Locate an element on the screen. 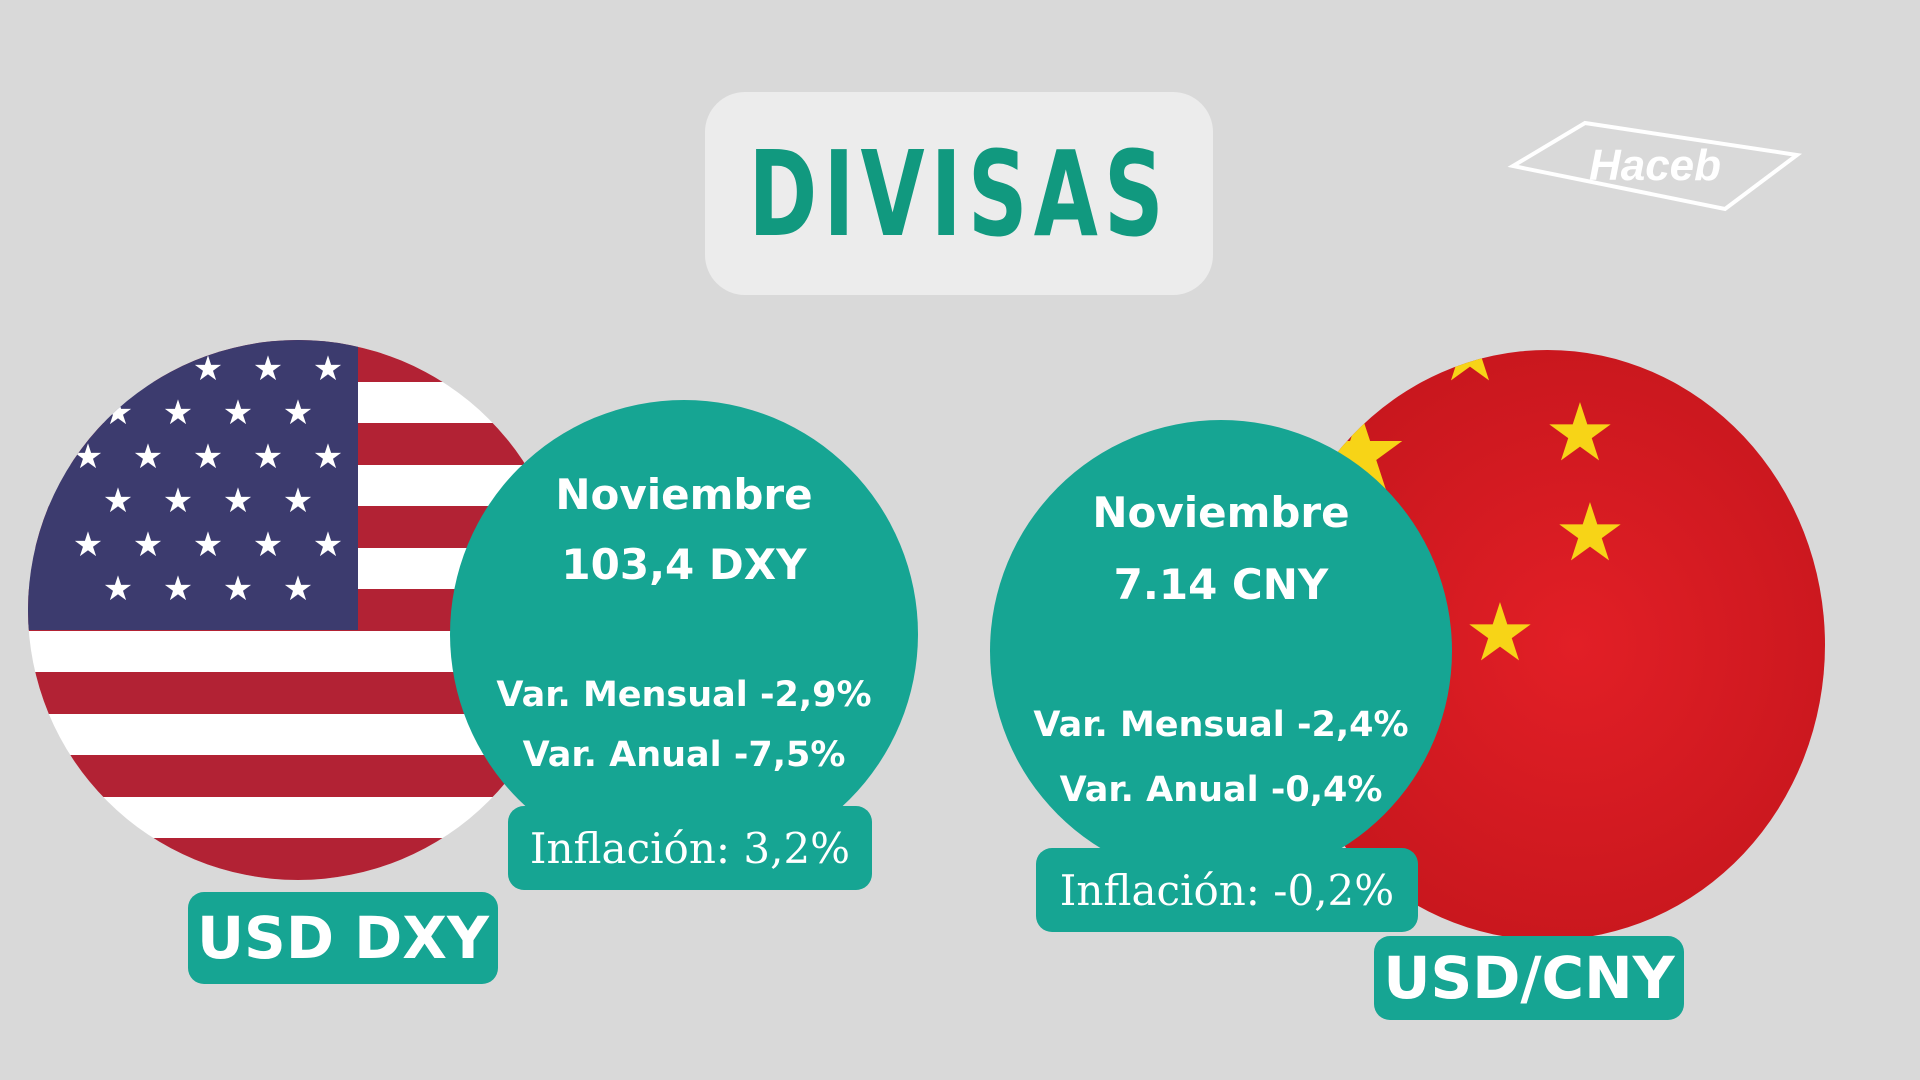 Image resolution: width=1920 pixels, height=1080 pixels. haceb-logo-icon: Haceb is located at coordinates (1655, 166).